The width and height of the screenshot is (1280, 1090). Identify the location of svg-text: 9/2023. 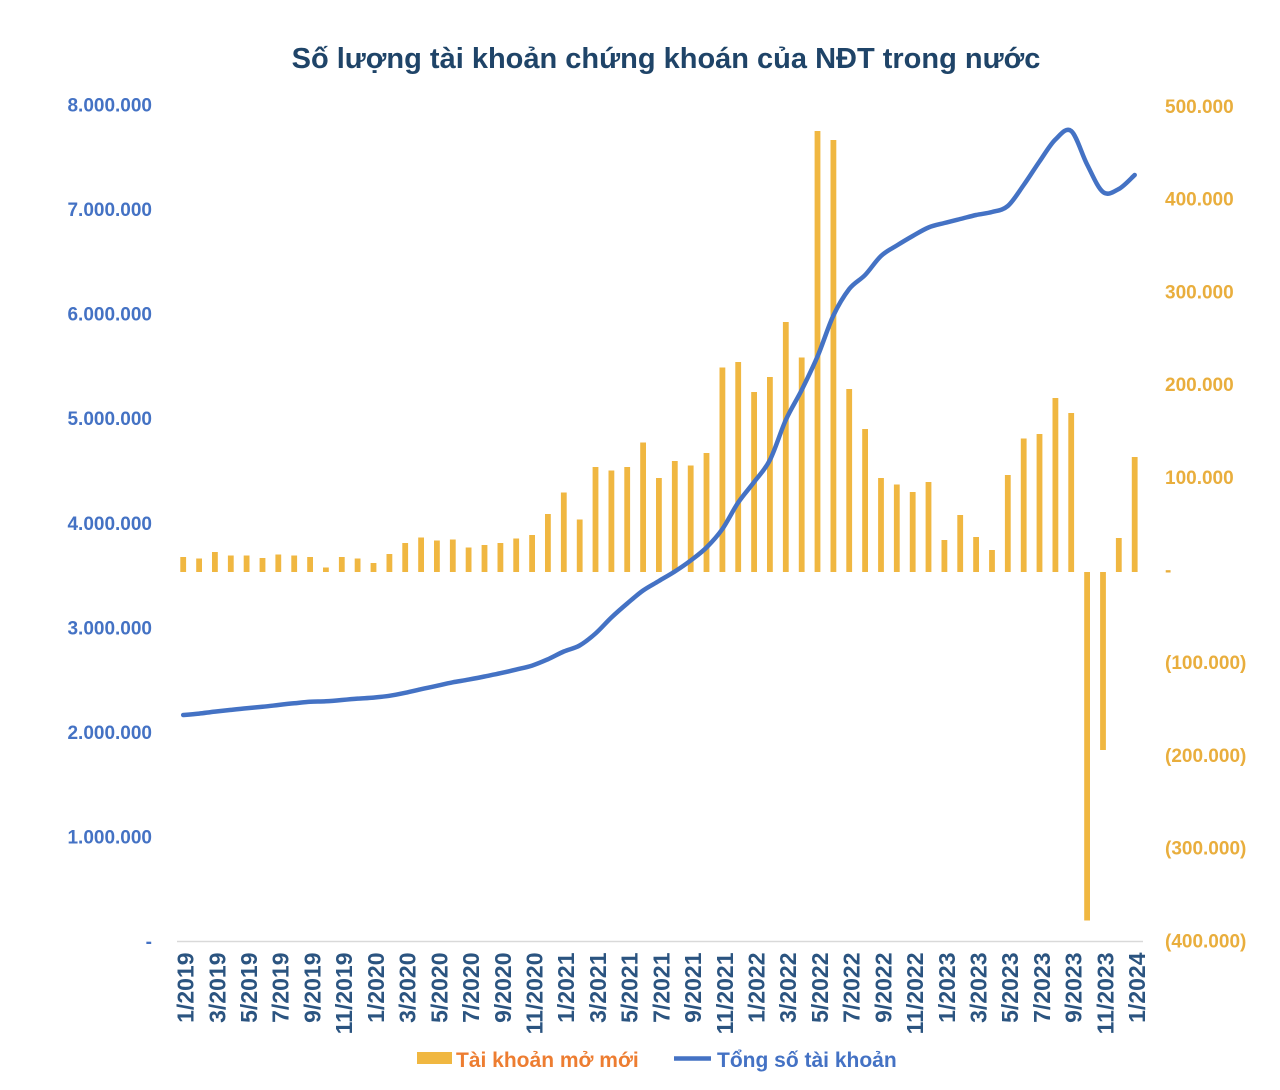
(1074, 988).